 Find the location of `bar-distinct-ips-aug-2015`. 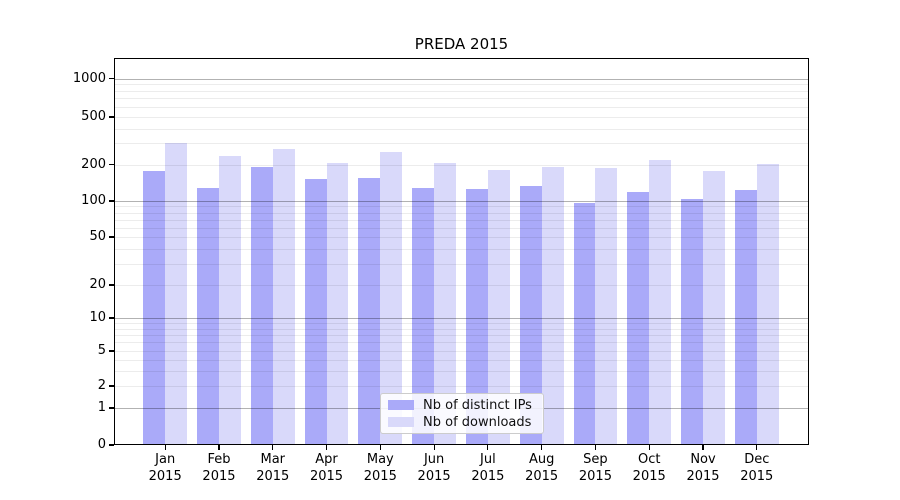

bar-distinct-ips-aug-2015 is located at coordinates (530, 315).